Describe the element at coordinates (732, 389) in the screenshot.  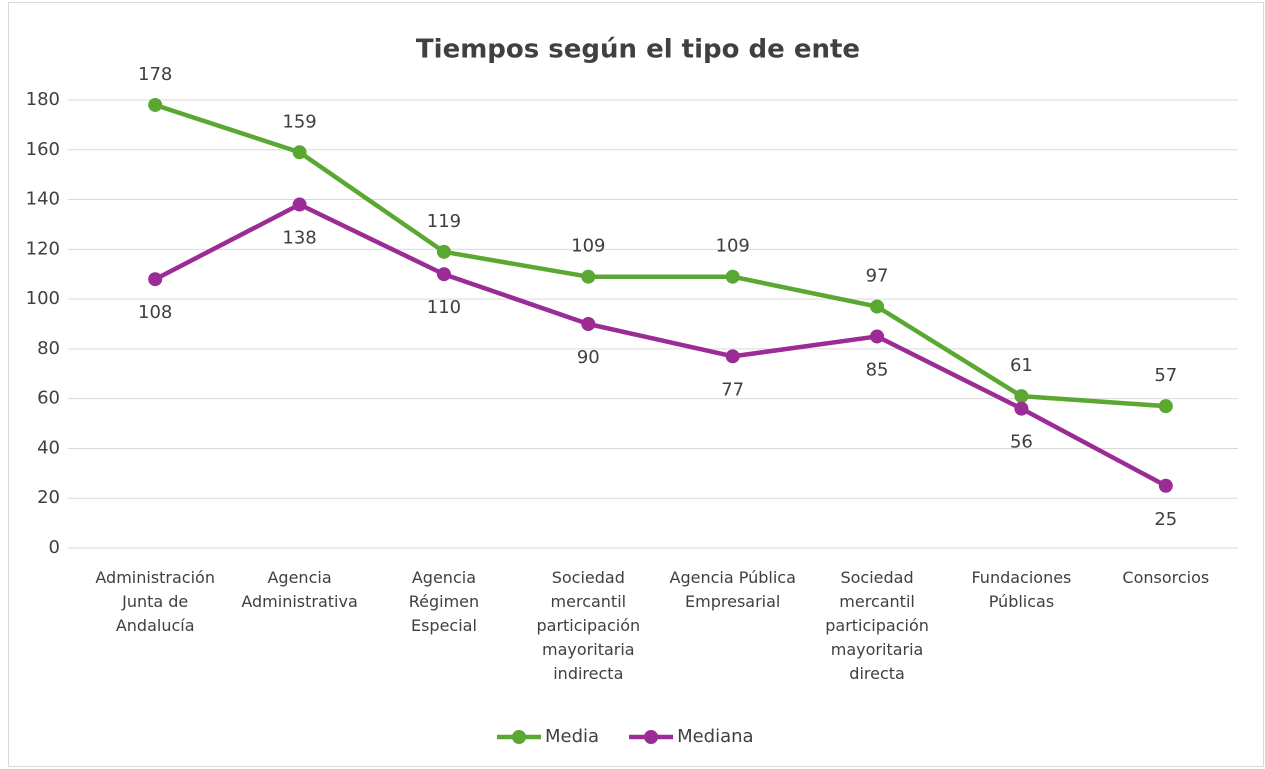
I see `data-label: 77` at that location.